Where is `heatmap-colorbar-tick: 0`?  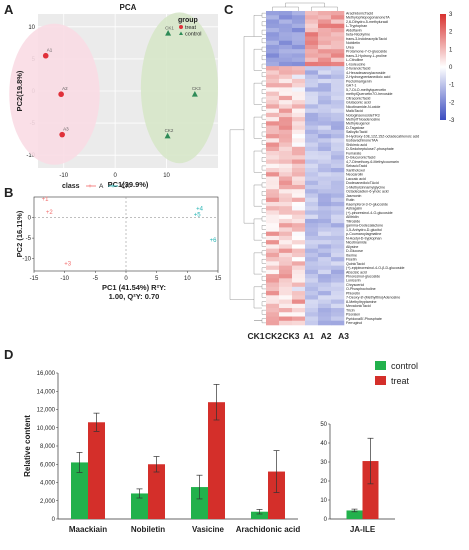
heatmap-colorbar-tick: 0 is located at coordinates (451, 68).